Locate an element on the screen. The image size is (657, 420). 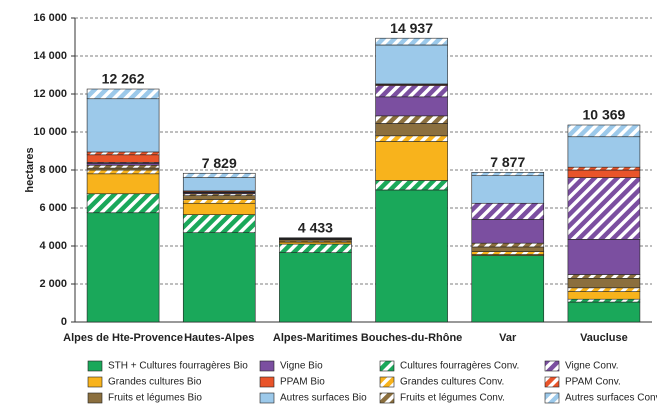
y-tick-label: 12 000 is located at coordinates (50, 94).